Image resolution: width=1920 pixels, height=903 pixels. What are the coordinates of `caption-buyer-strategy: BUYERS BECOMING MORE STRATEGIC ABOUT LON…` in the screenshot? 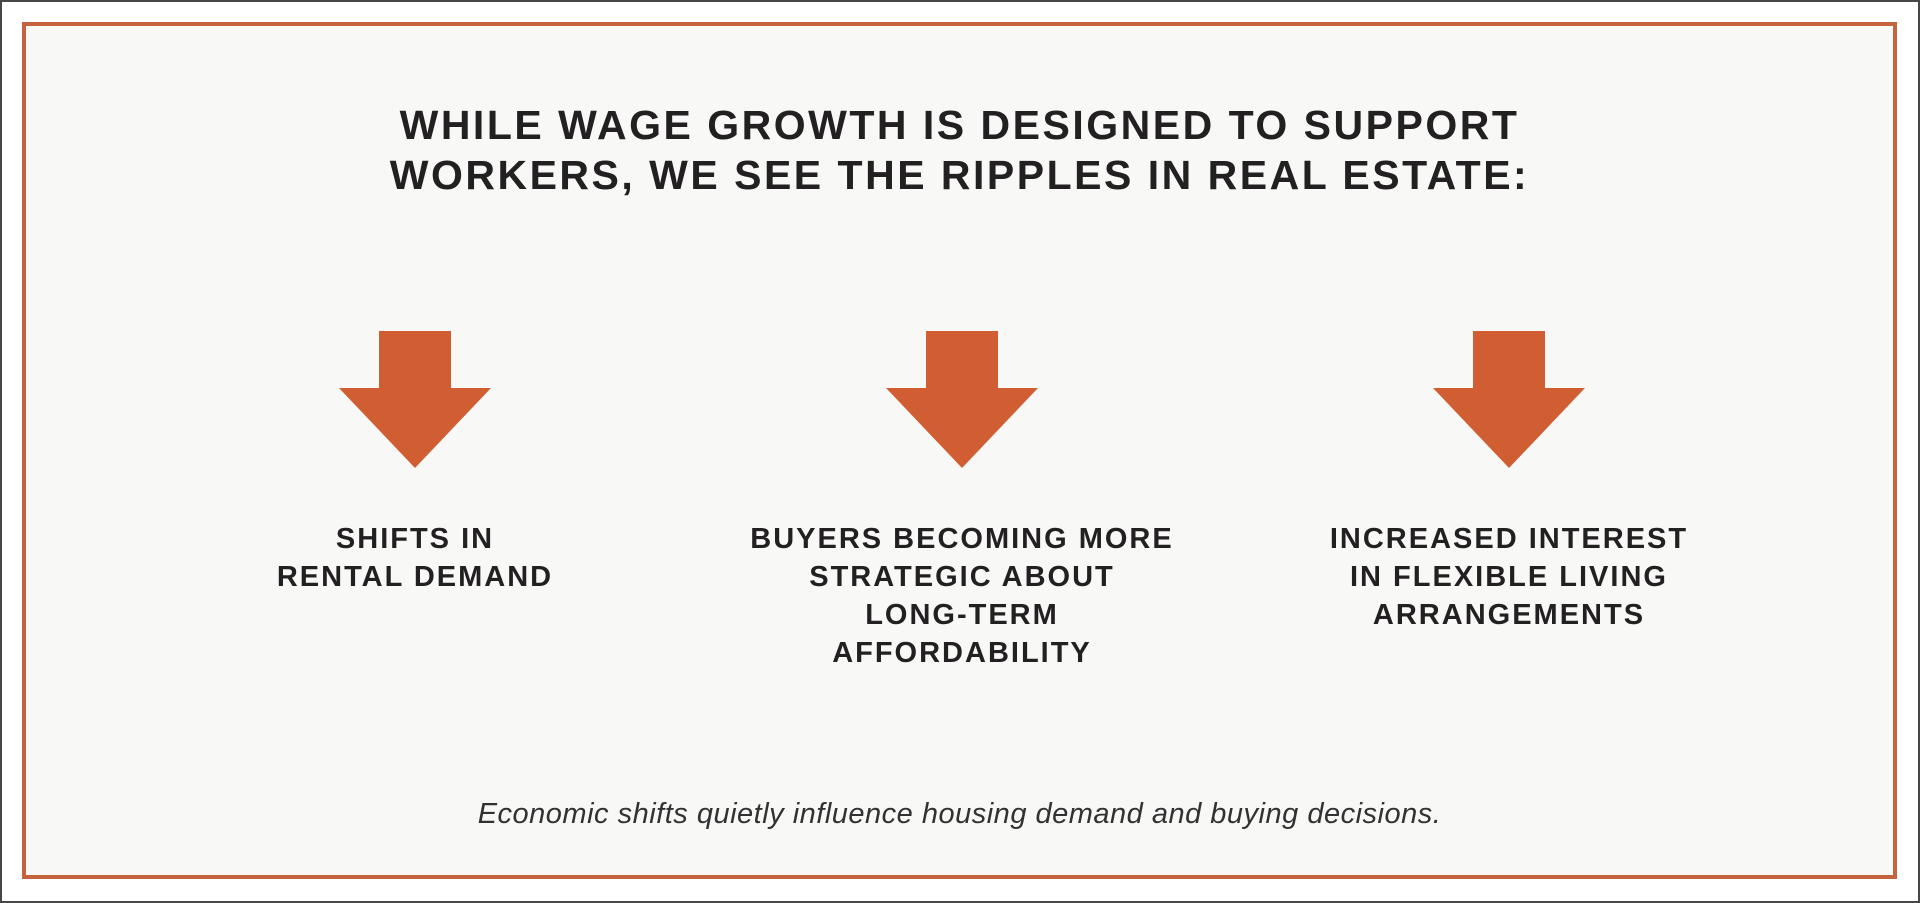 It's located at (962, 596).